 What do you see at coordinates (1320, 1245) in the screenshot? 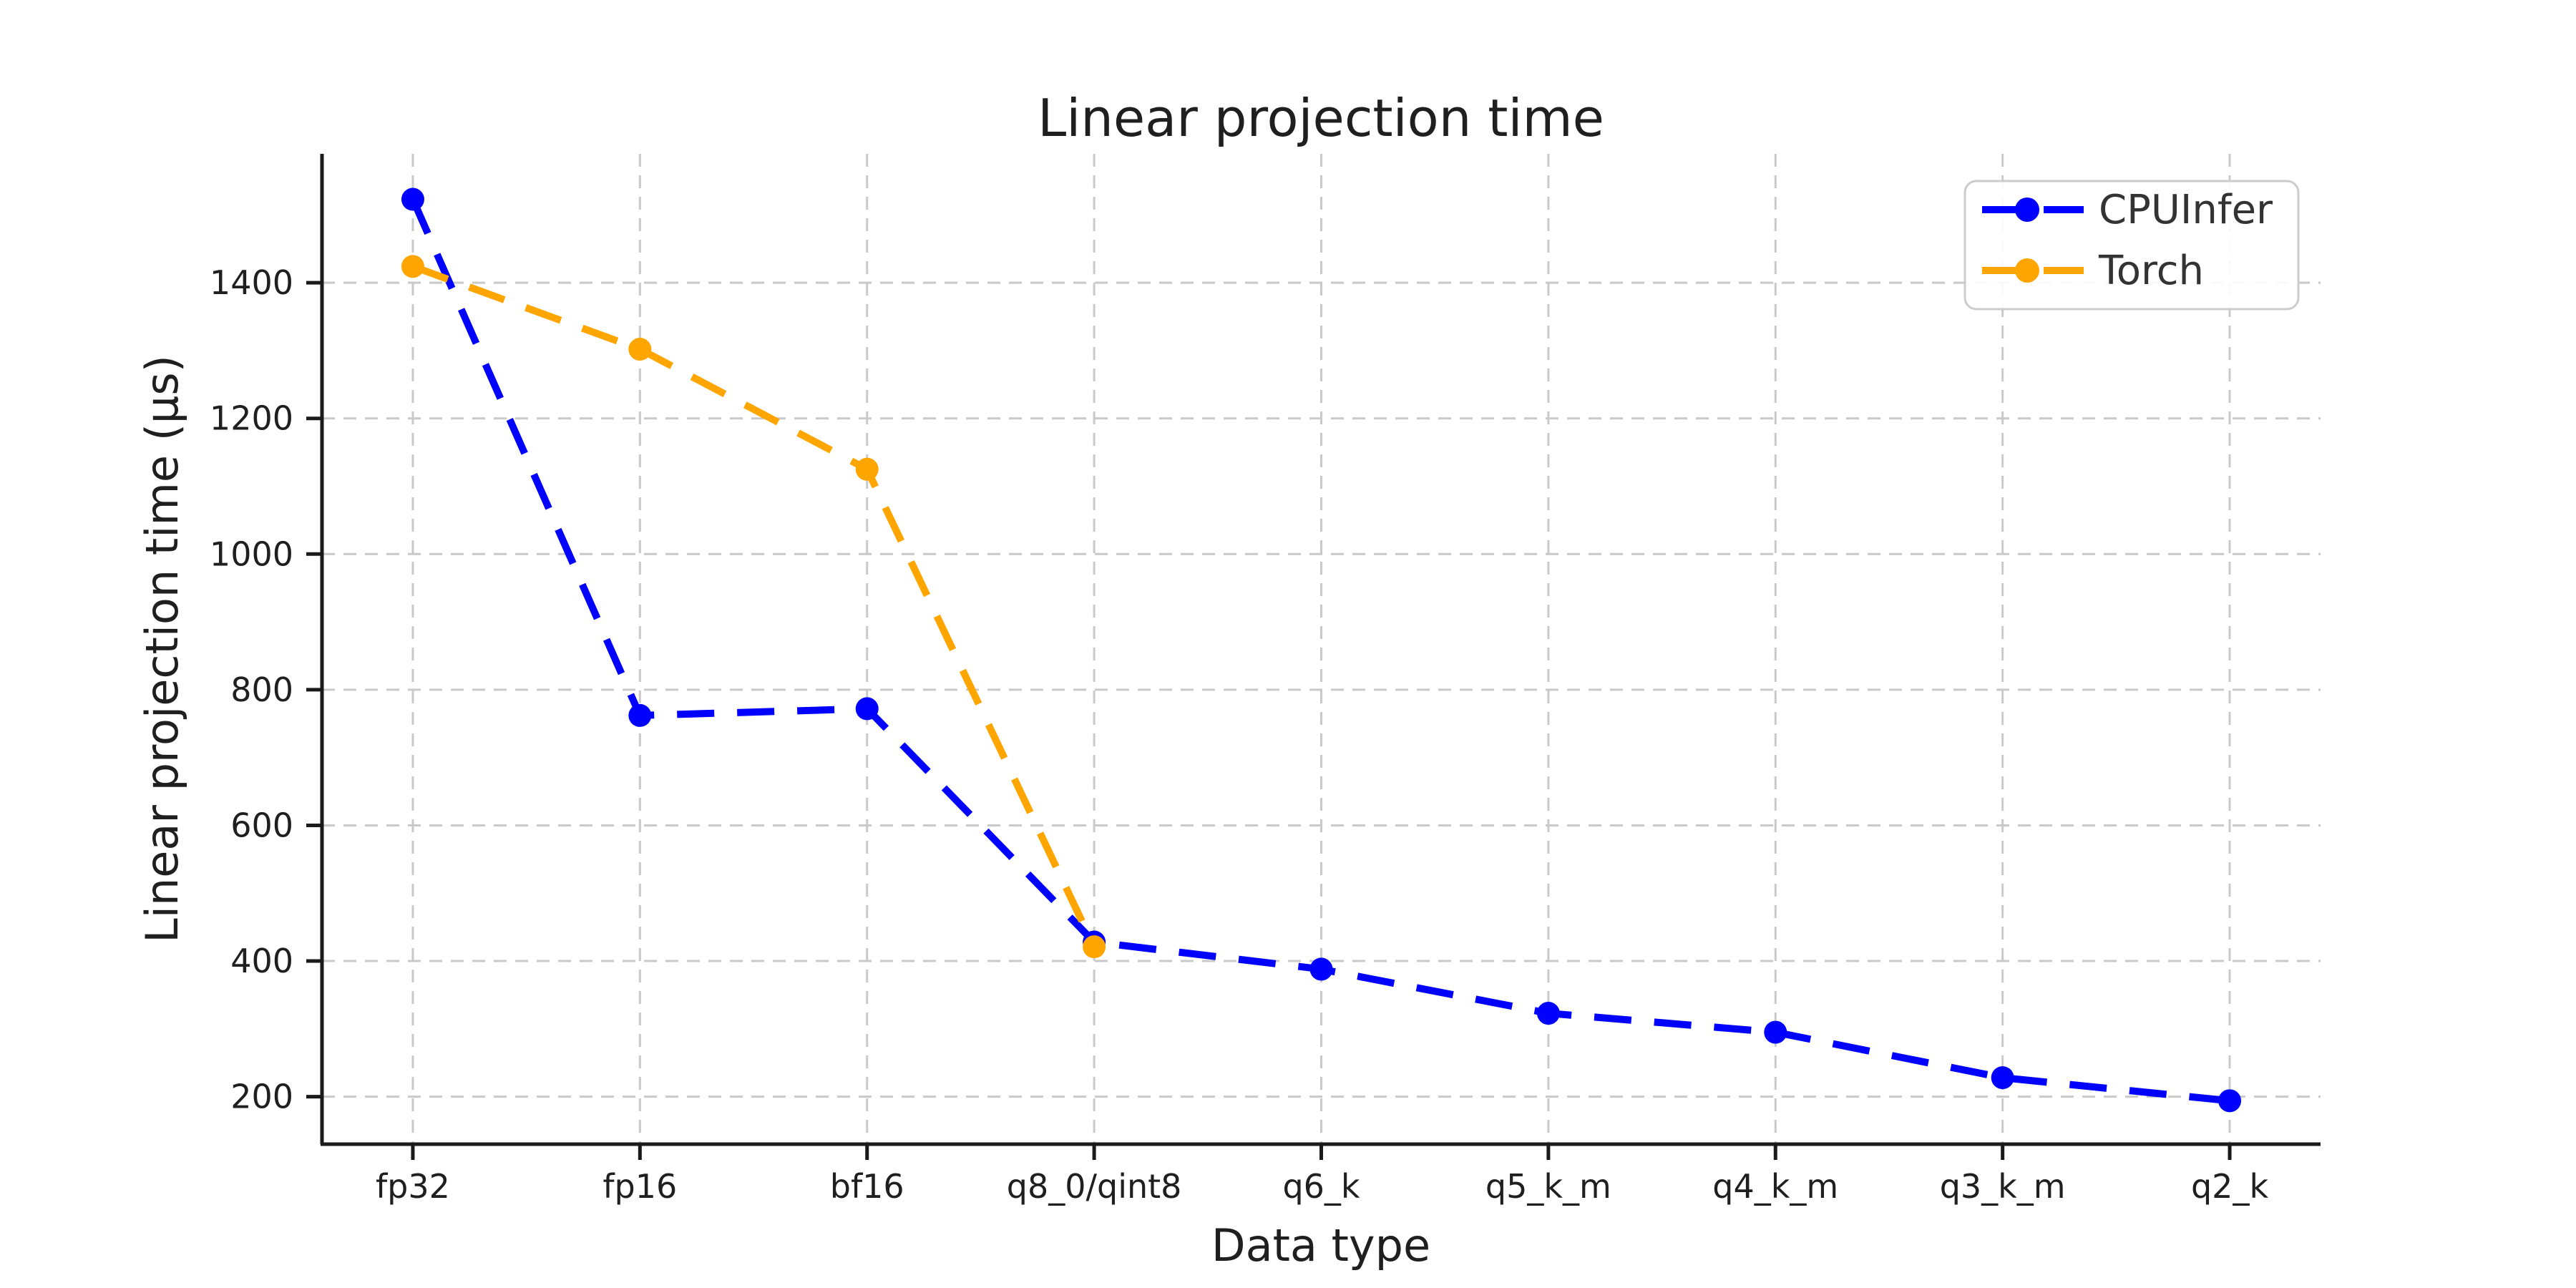
I see `x-axis-label: Data type` at bounding box center [1320, 1245].